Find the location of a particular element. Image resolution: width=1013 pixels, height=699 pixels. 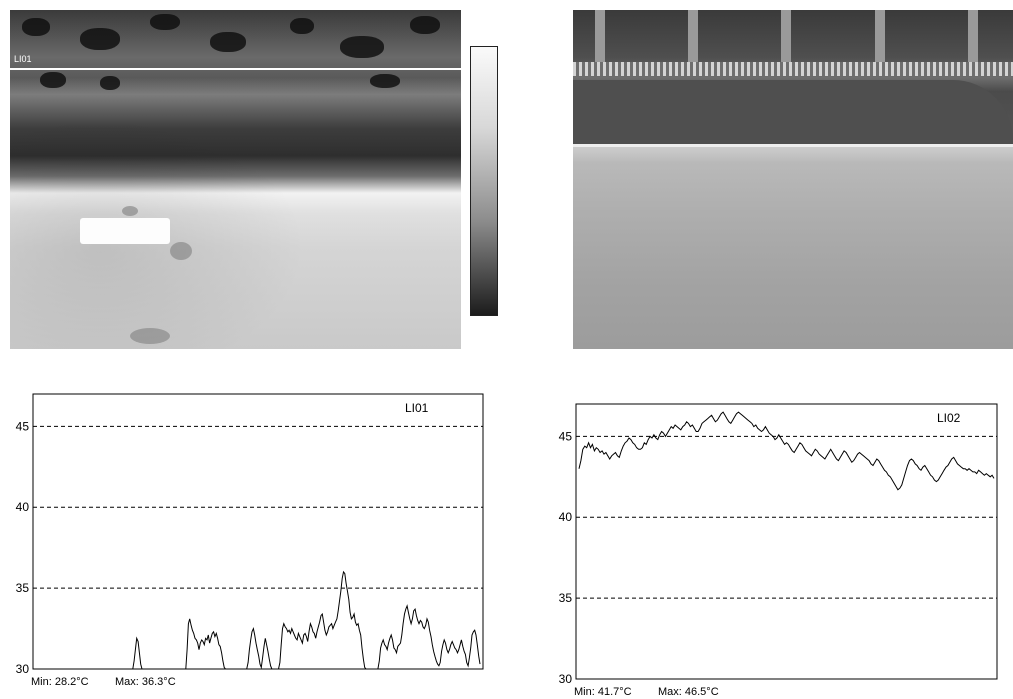

temperature-color-scale is located at coordinates (484, 181).